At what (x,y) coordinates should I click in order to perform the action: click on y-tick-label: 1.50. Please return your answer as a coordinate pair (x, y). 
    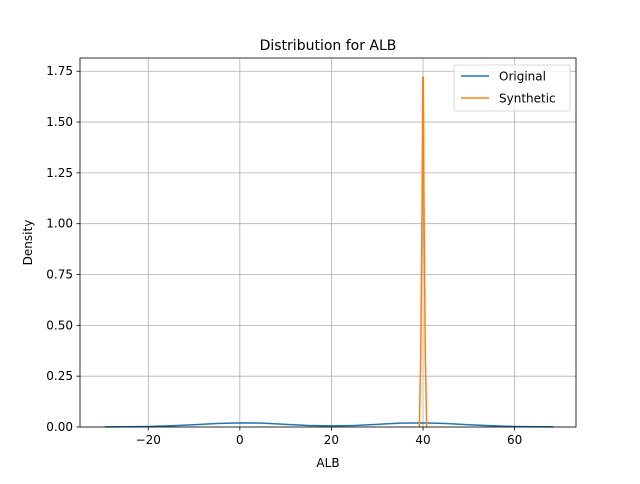
    Looking at the image, I should click on (59, 122).